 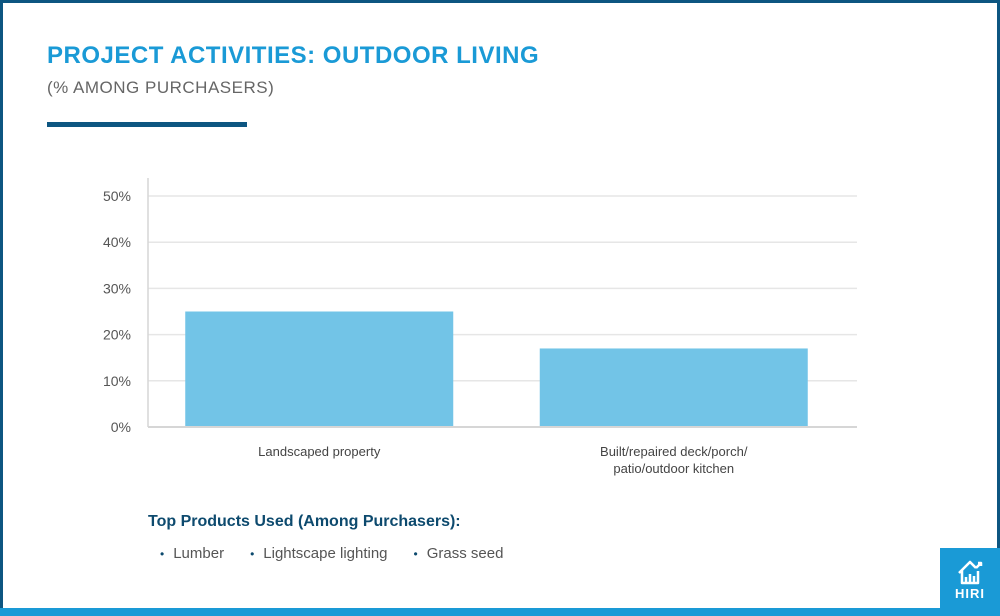 What do you see at coordinates (970, 572) in the screenshot?
I see `house-chart-icon` at bounding box center [970, 572].